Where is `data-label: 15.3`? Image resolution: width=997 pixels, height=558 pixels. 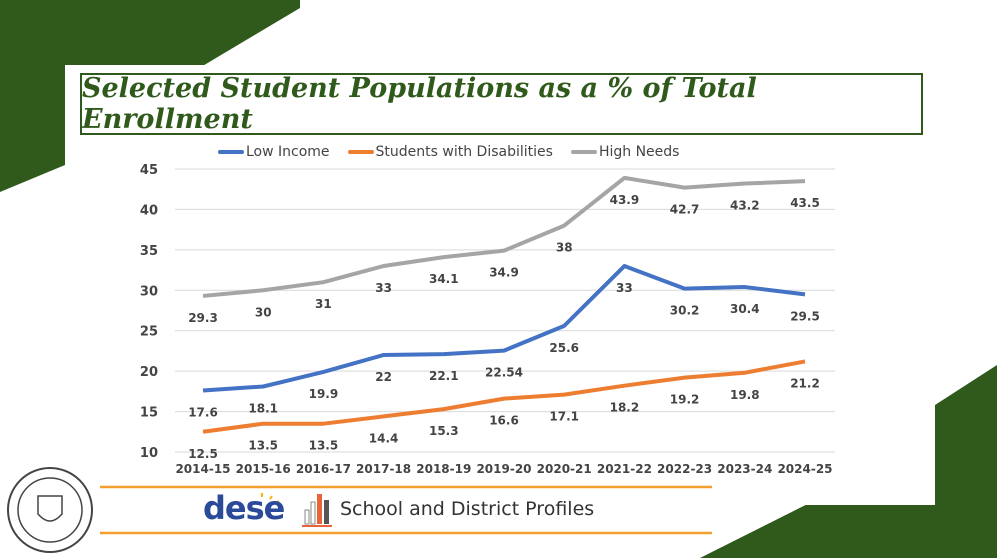 data-label: 15.3 is located at coordinates (444, 431).